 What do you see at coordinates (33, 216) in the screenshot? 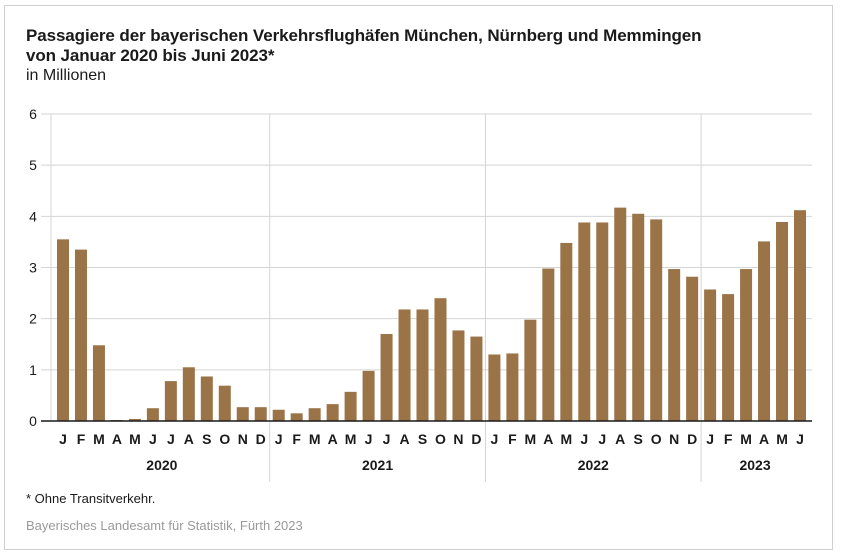
I see `y-tick-label: 4` at bounding box center [33, 216].